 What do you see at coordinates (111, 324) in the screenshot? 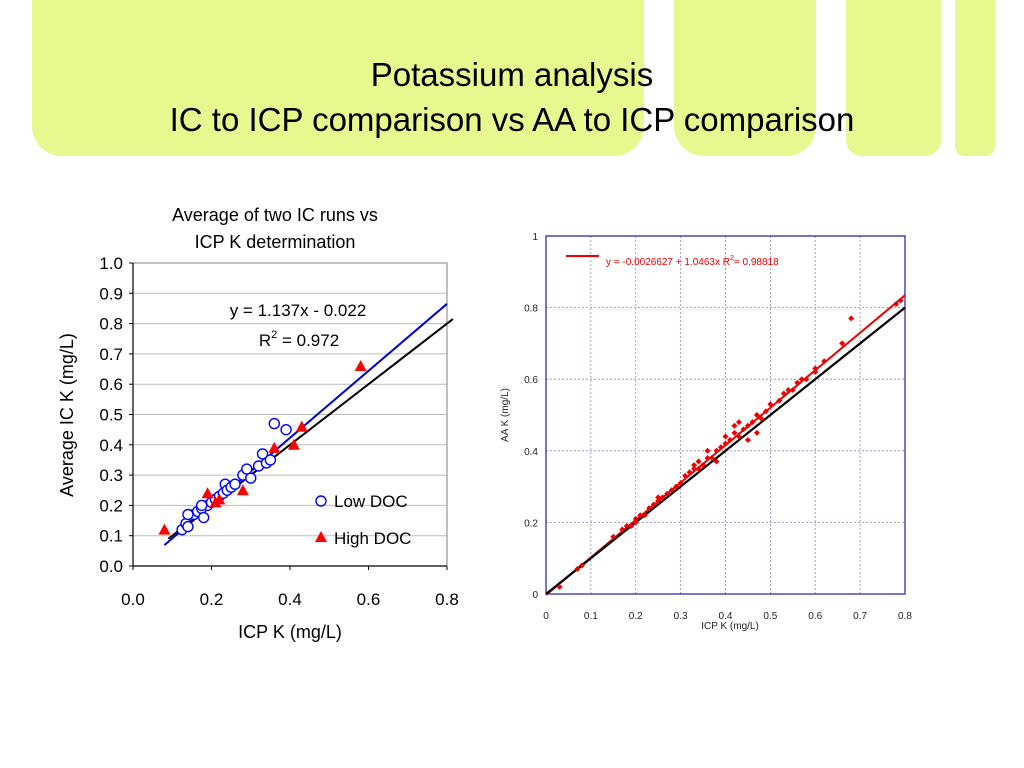
I see `chart1-ytick-label: 0.8` at bounding box center [111, 324].